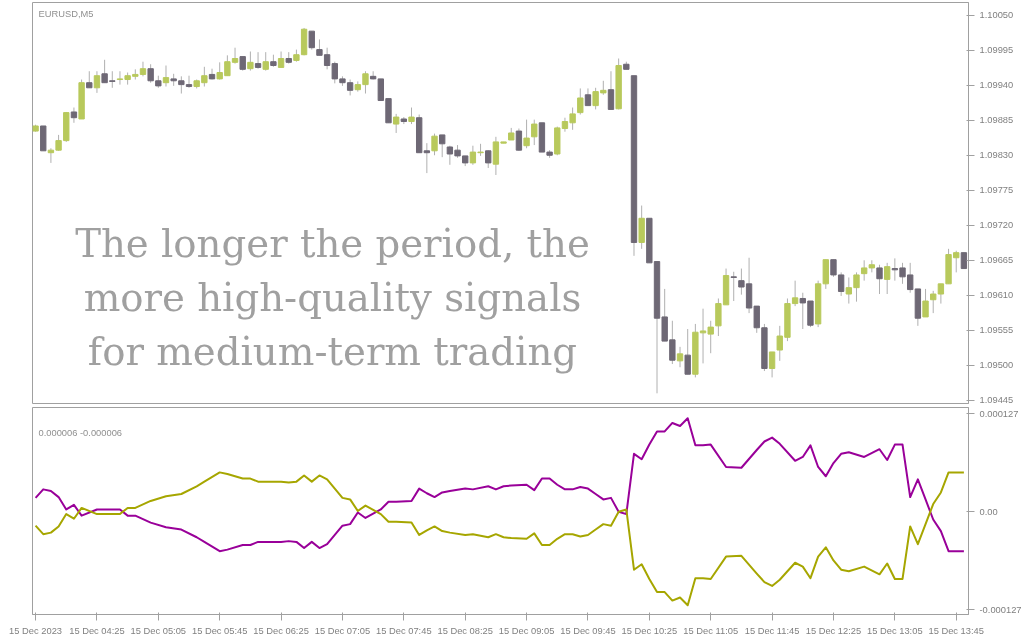 This screenshot has width=1024, height=640. I want to click on y-tick-label: 1.09830, so click(996, 155).